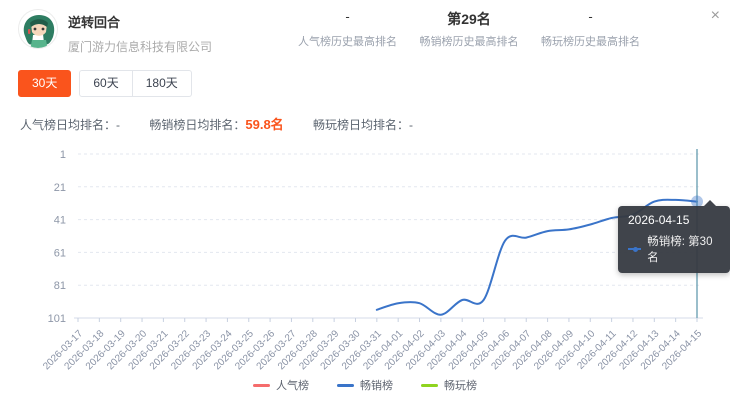  Describe the element at coordinates (590, 42) in the screenshot. I see `stat-label: 畅玩榜历史最高排名` at that location.